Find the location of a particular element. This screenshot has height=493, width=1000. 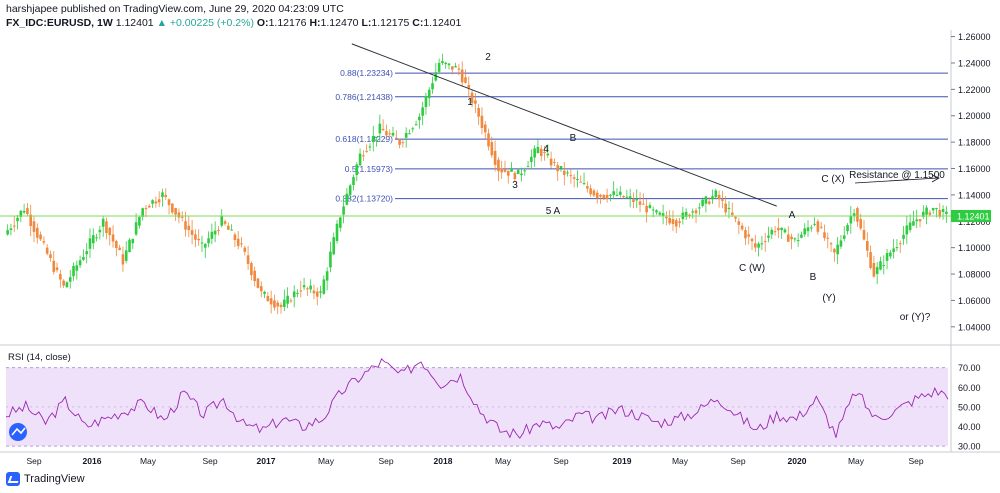

wave-label: Resistance @ 1.1500 is located at coordinates (897, 175).